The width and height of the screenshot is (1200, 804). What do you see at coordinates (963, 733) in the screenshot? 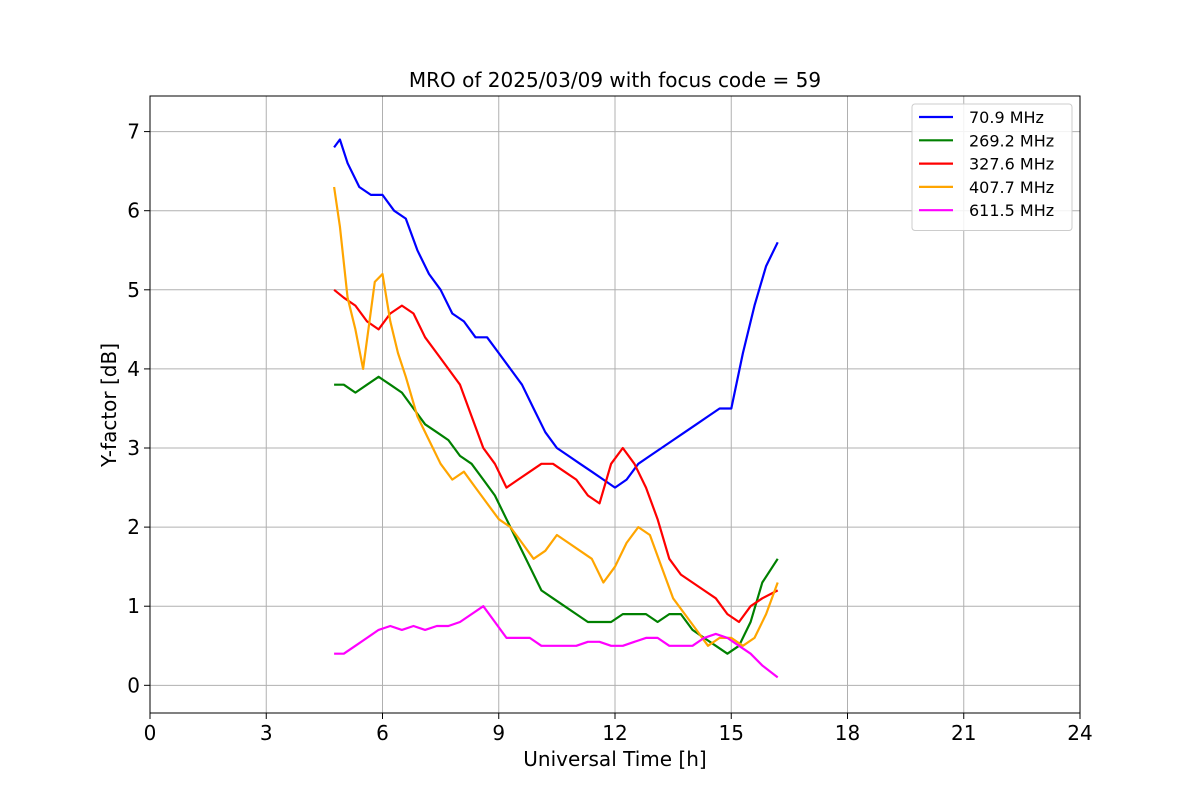
I see `x-tick-label: 21` at bounding box center [963, 733].